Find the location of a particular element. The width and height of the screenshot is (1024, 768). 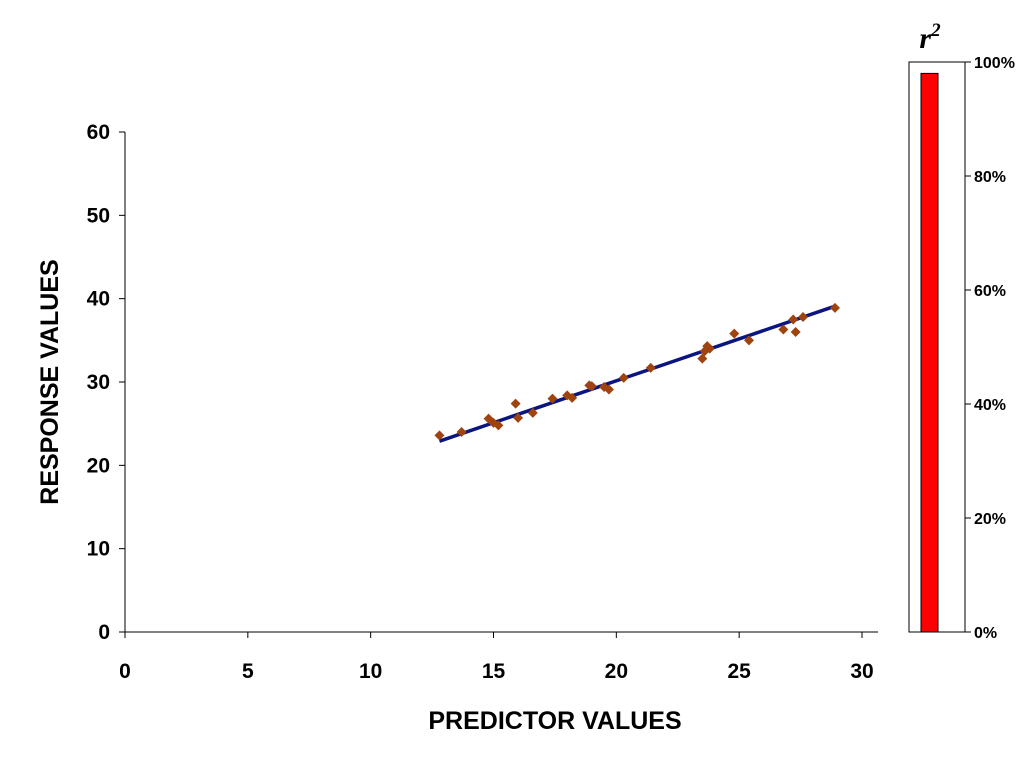

x-tick-label: 30 is located at coordinates (861, 671).